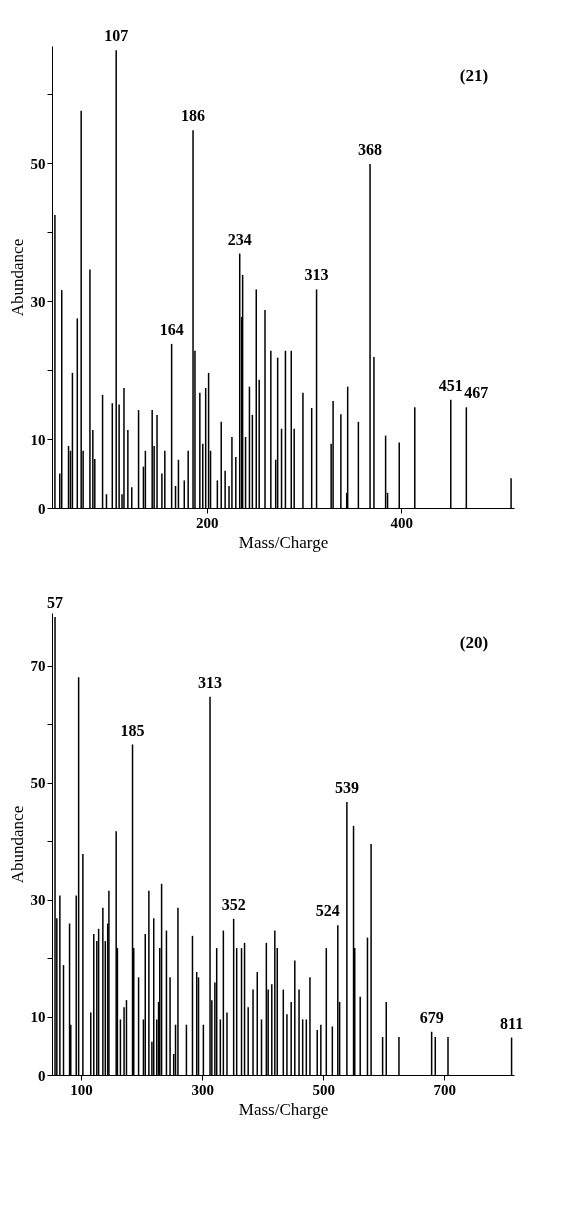 The image size is (563, 1222). I want to click on x-tick-label: 200, so click(207, 522).